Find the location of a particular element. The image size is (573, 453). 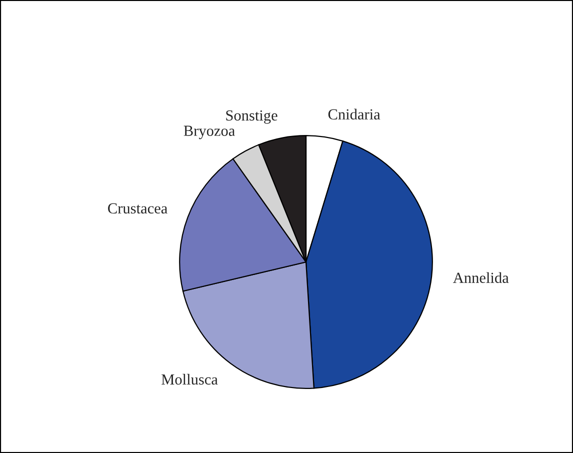

slice-label: Mollusca is located at coordinates (190, 379).